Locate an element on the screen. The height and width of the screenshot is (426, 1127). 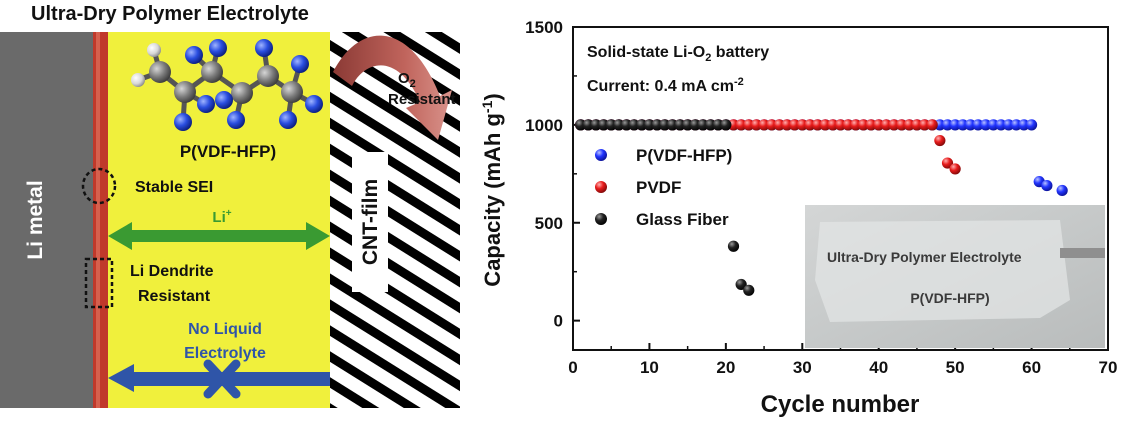
no-liquid-label-line1: No Liquid is located at coordinates (225, 329).